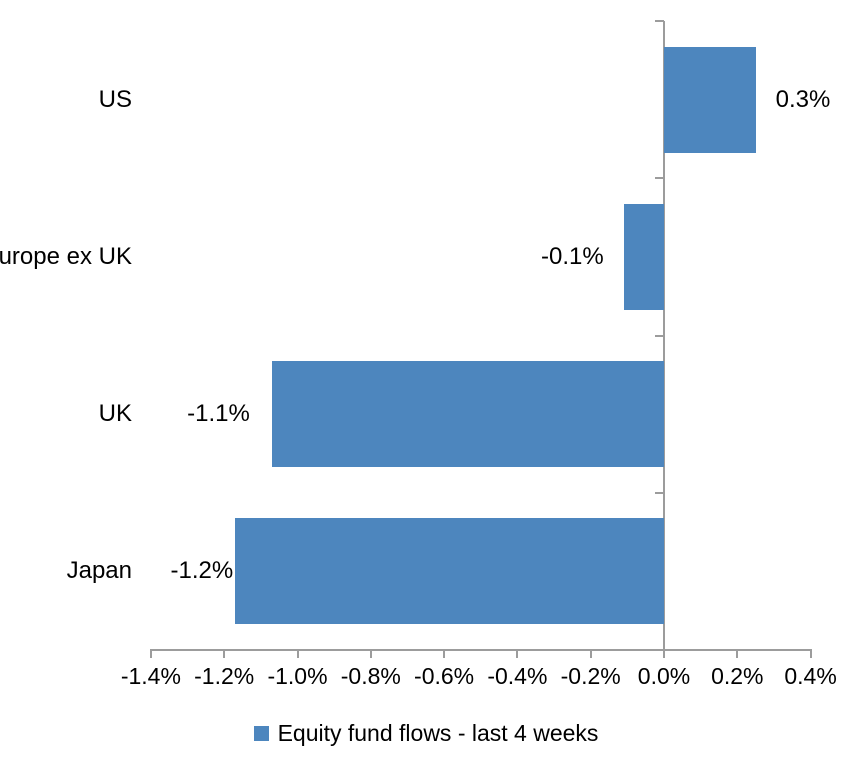  Describe the element at coordinates (297, 676) in the screenshot. I see `x-tick-label-1-0: -1.0%` at that location.